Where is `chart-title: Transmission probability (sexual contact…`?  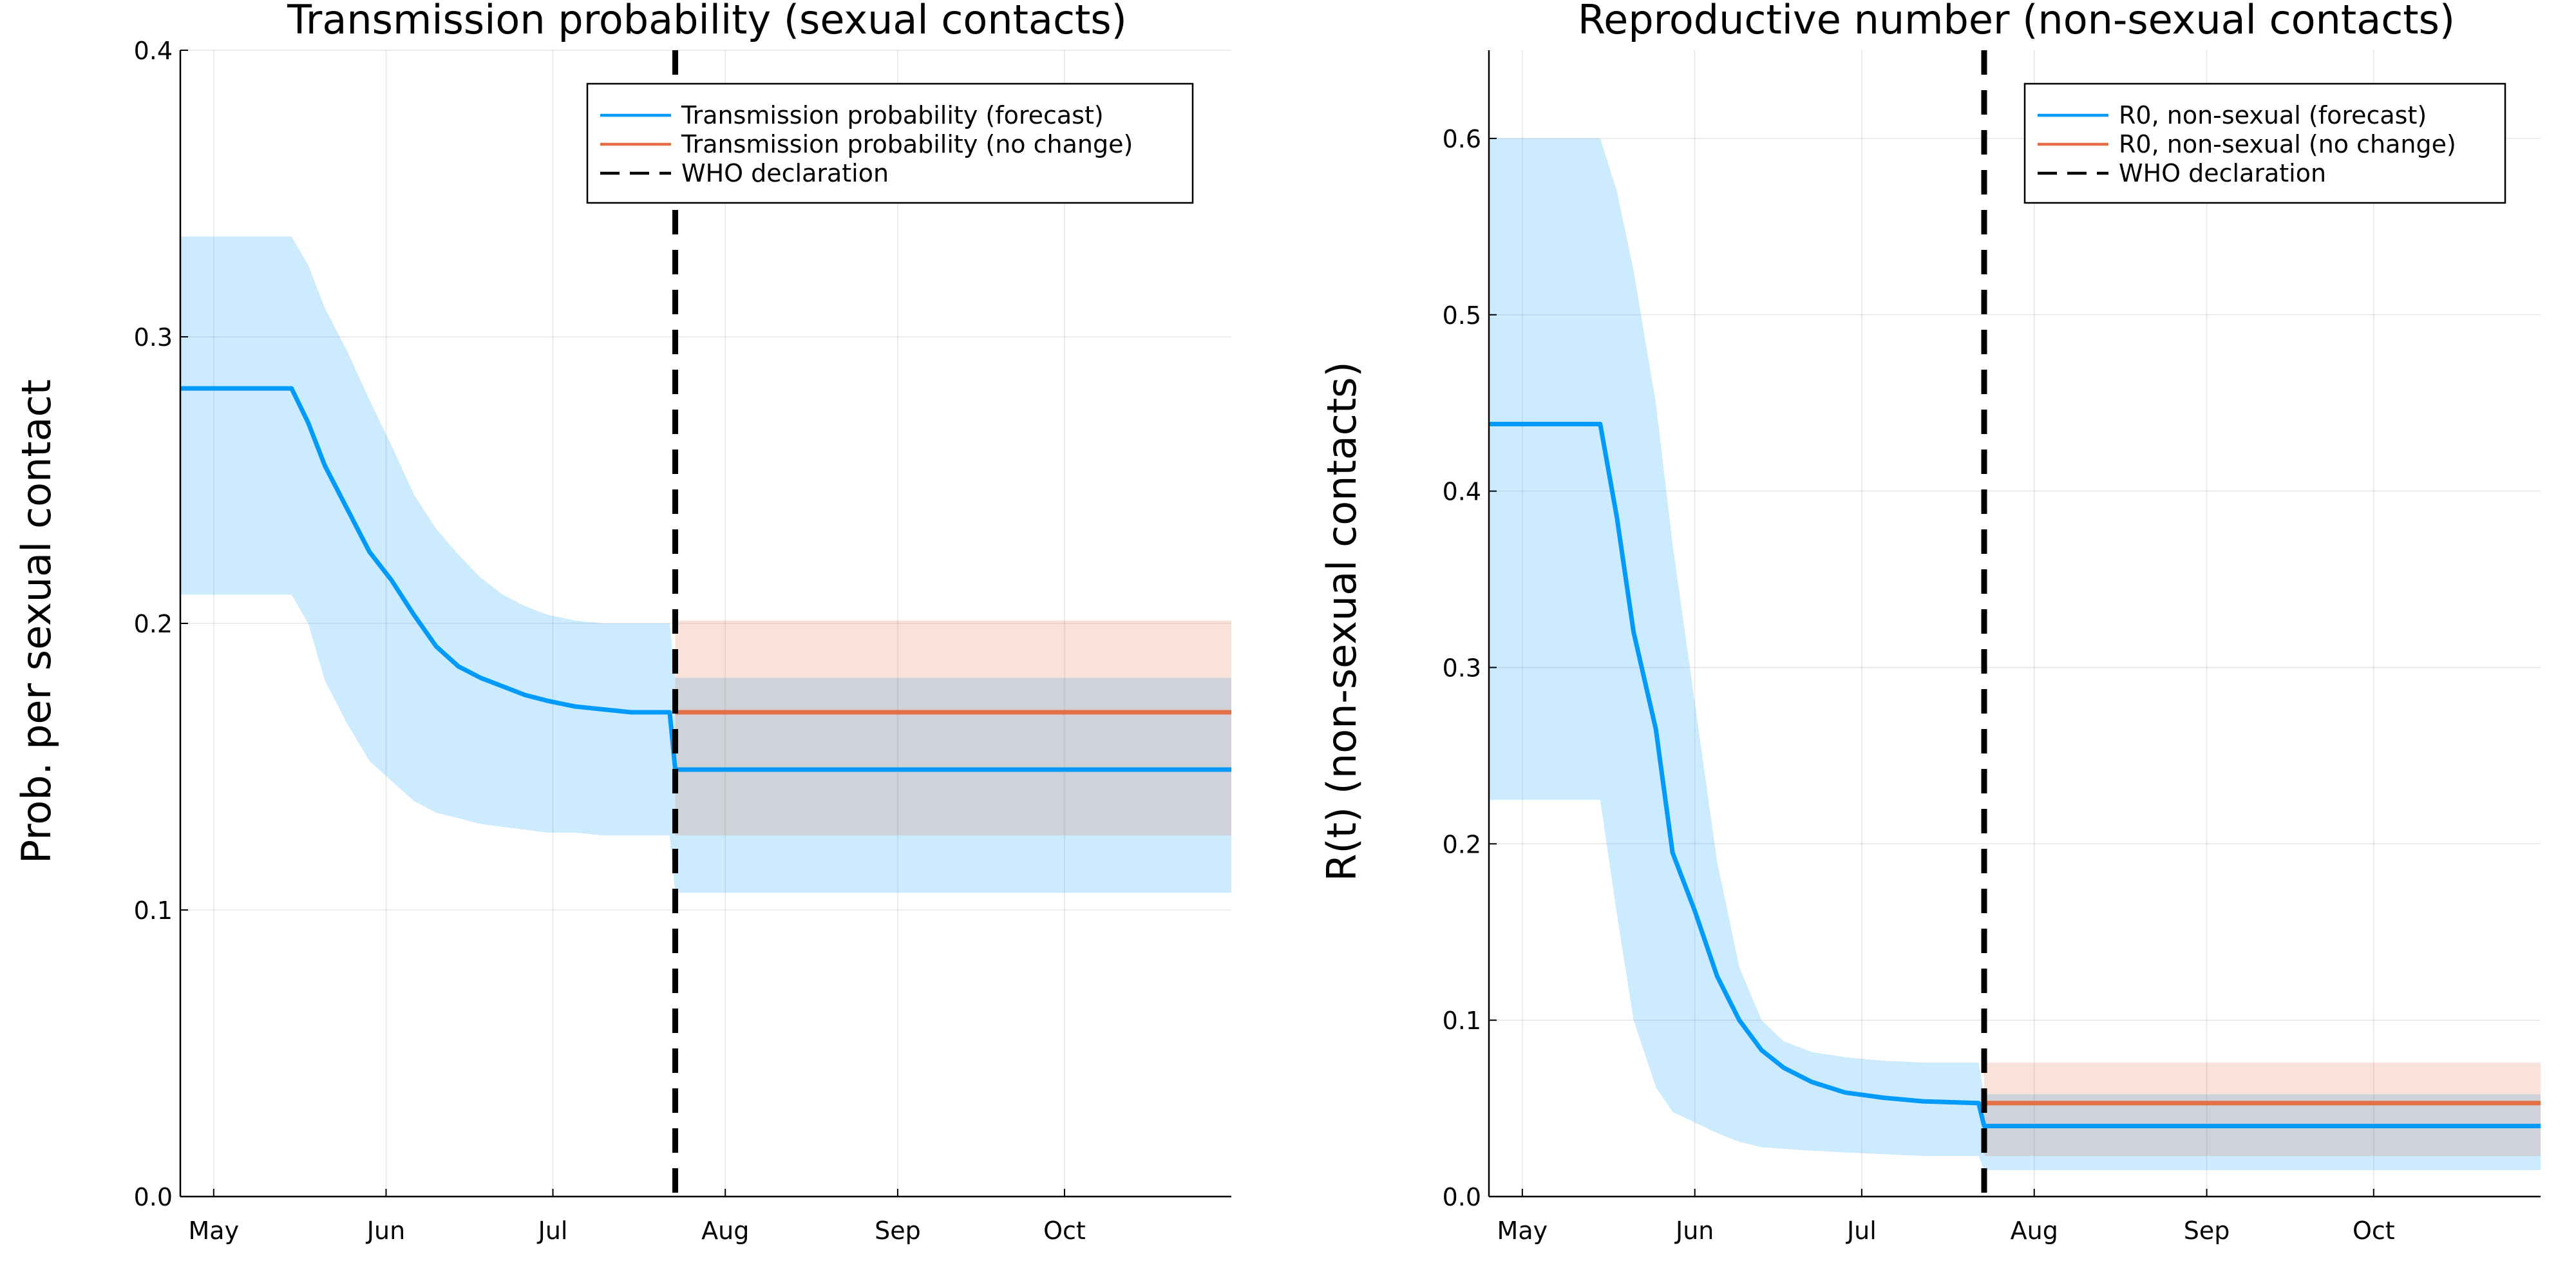
chart-title: Transmission probability (sexual contact… is located at coordinates (707, 22).